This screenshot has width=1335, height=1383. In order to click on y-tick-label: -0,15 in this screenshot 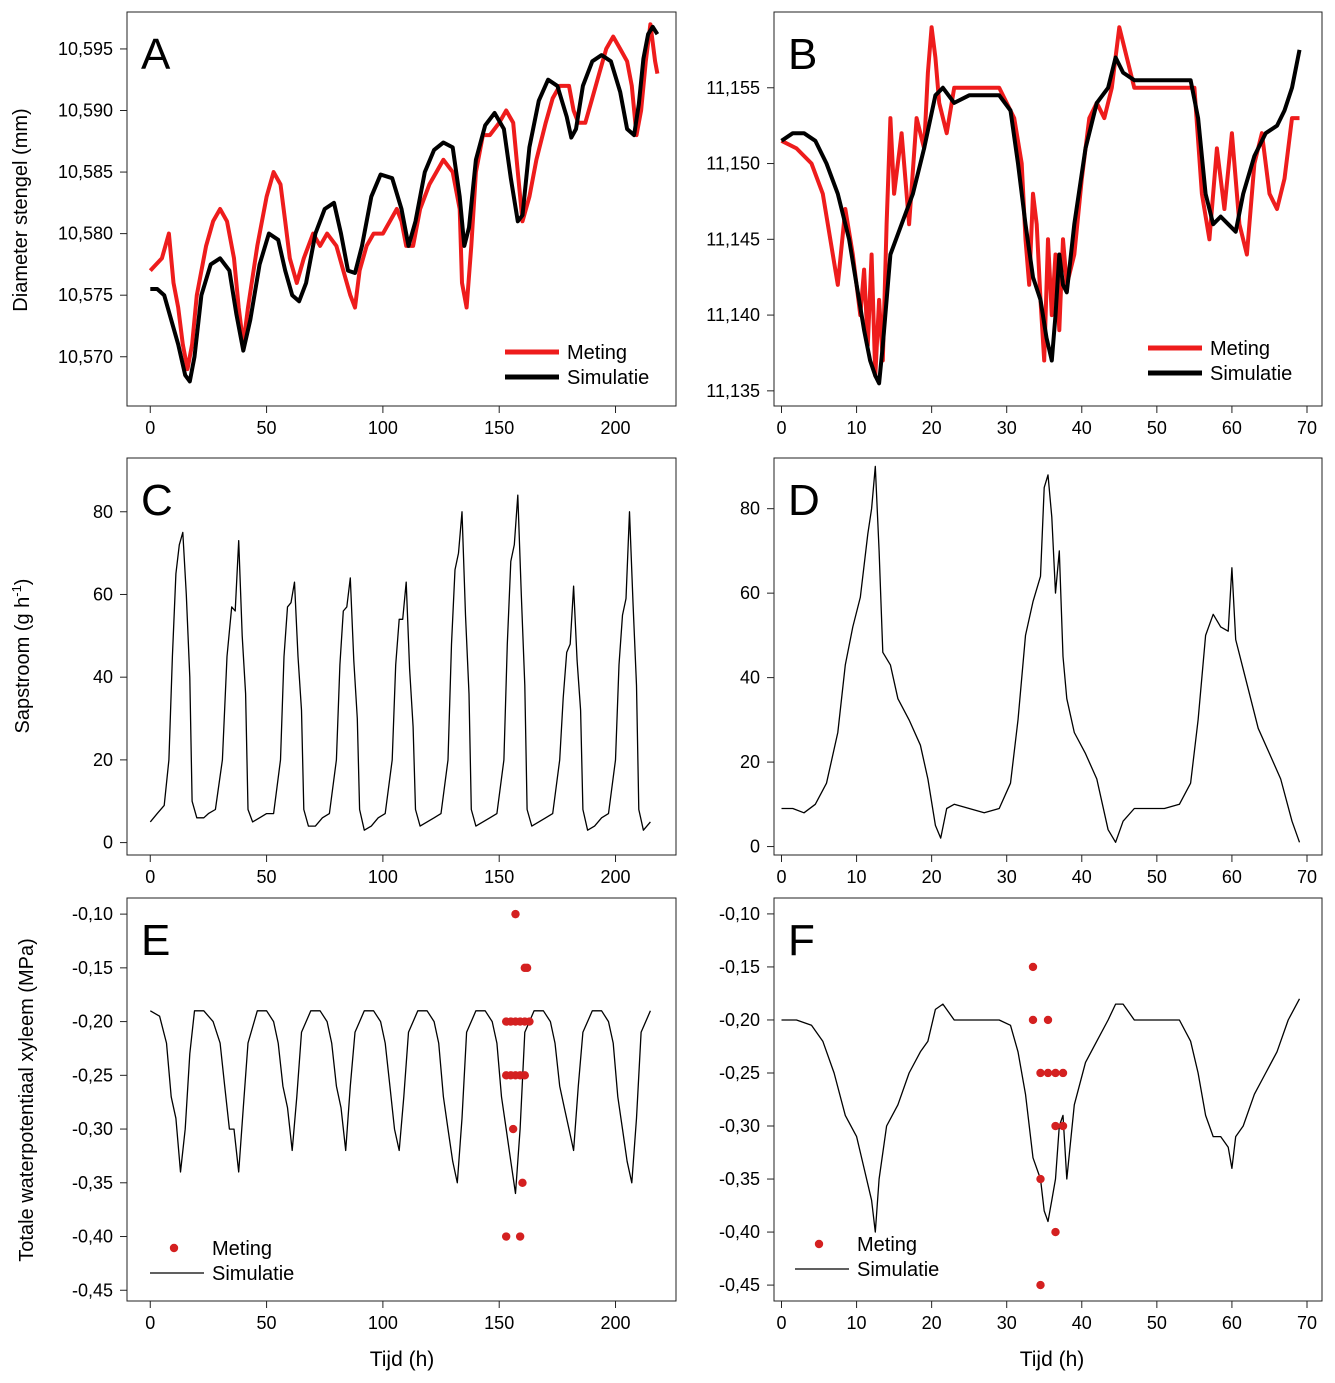, I will do `click(739, 967)`.